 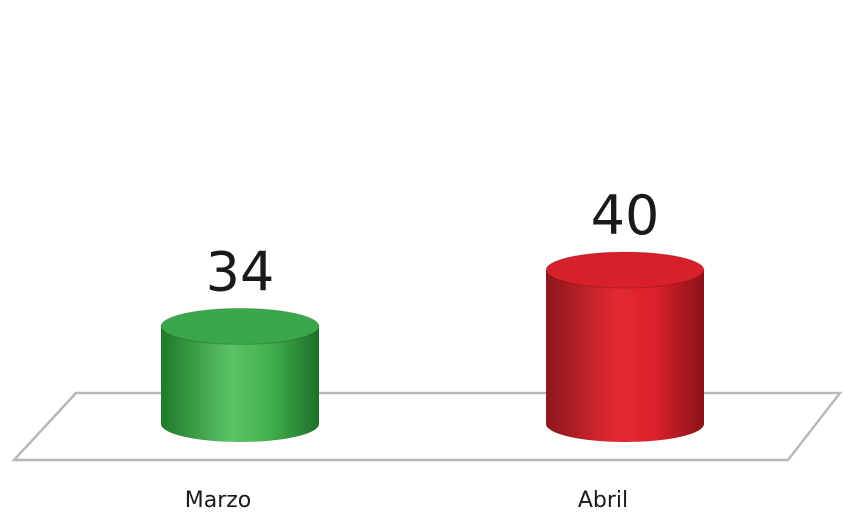 What do you see at coordinates (603, 500) in the screenshot?
I see `category-label: Abril` at bounding box center [603, 500].